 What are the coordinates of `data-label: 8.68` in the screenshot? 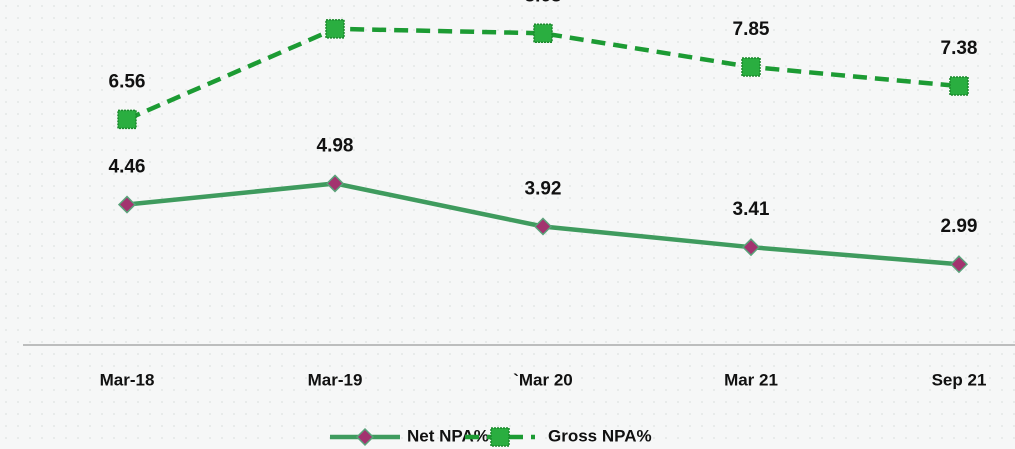 It's located at (543, 3).